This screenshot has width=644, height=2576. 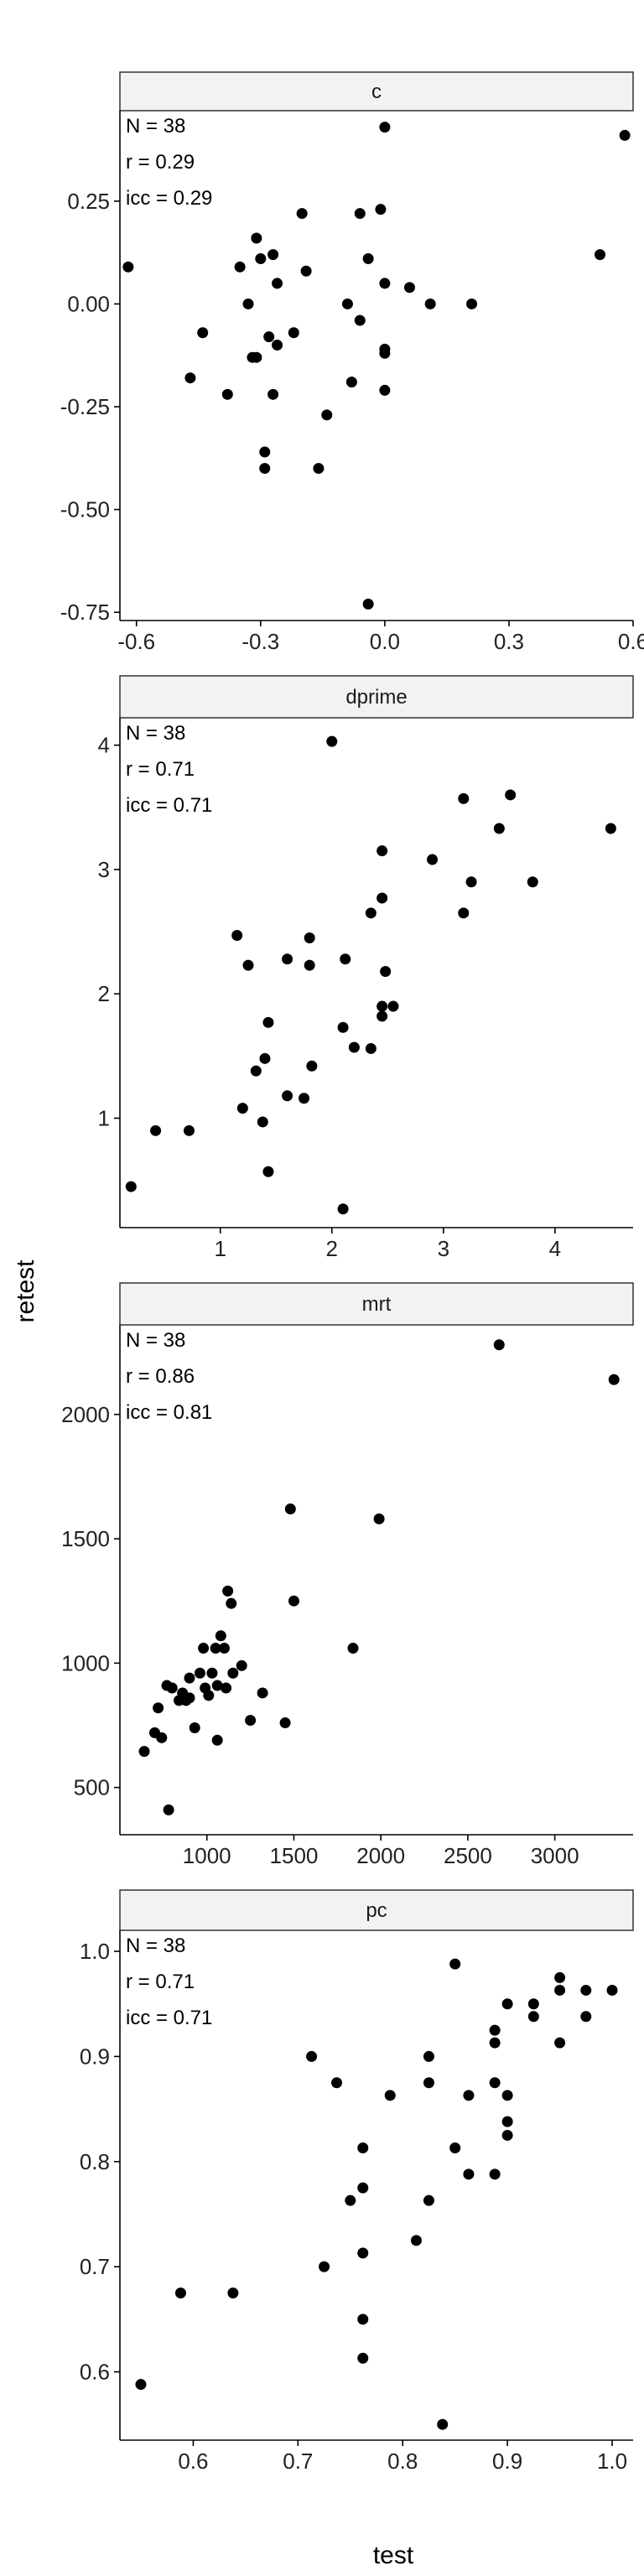 I want to click on x-tick-label: 1500, so click(x=294, y=1855).